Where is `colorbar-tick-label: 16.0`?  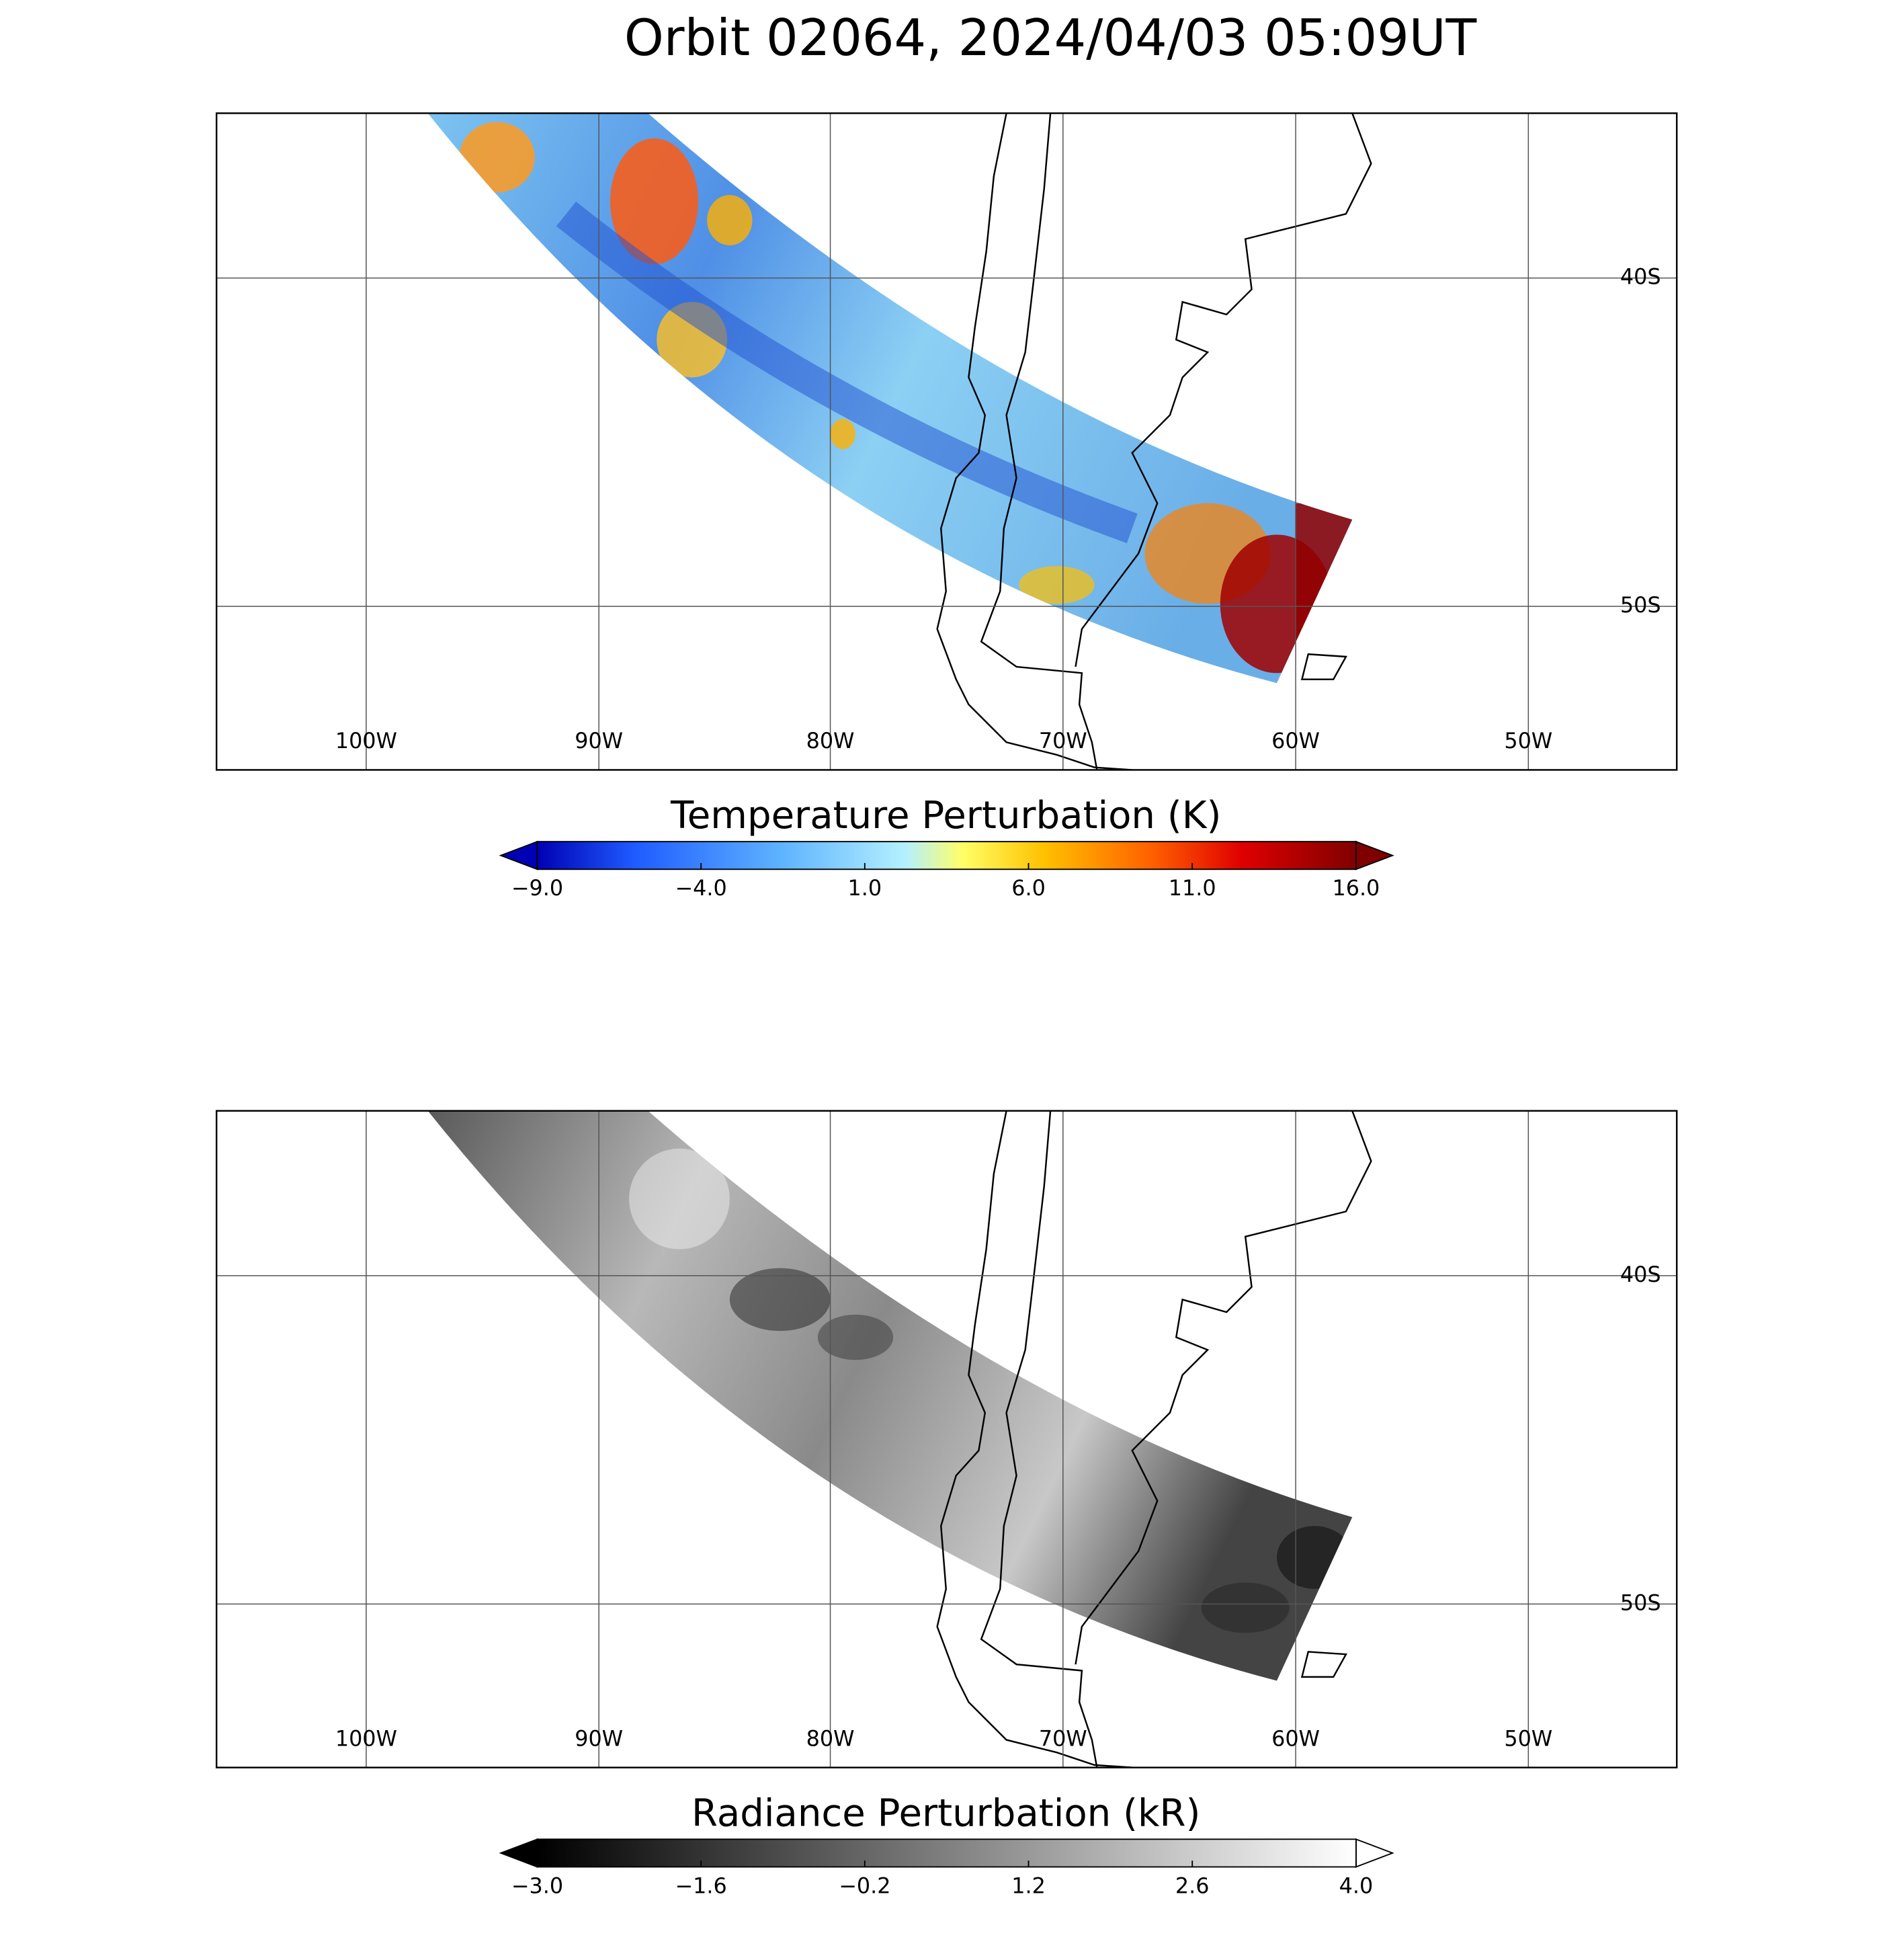
colorbar-tick-label: 16.0 is located at coordinates (1356, 888).